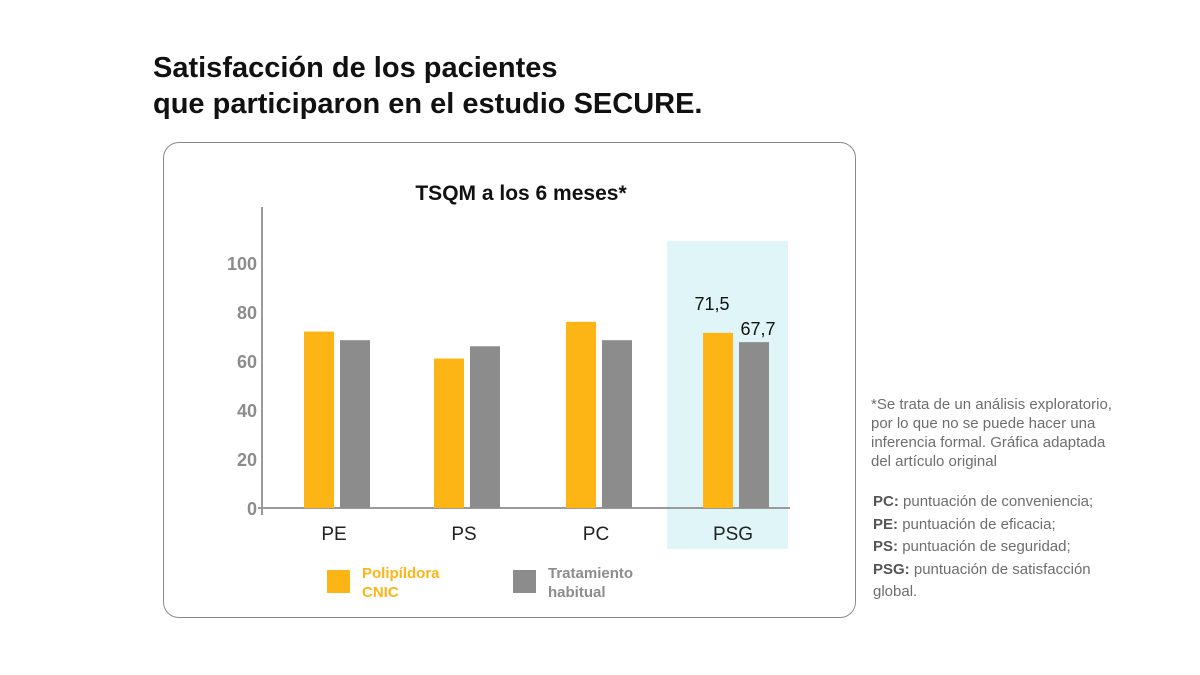 Image resolution: width=1200 pixels, height=675 pixels. Describe the element at coordinates (733, 534) in the screenshot. I see `x-tick-label: PSG` at that location.